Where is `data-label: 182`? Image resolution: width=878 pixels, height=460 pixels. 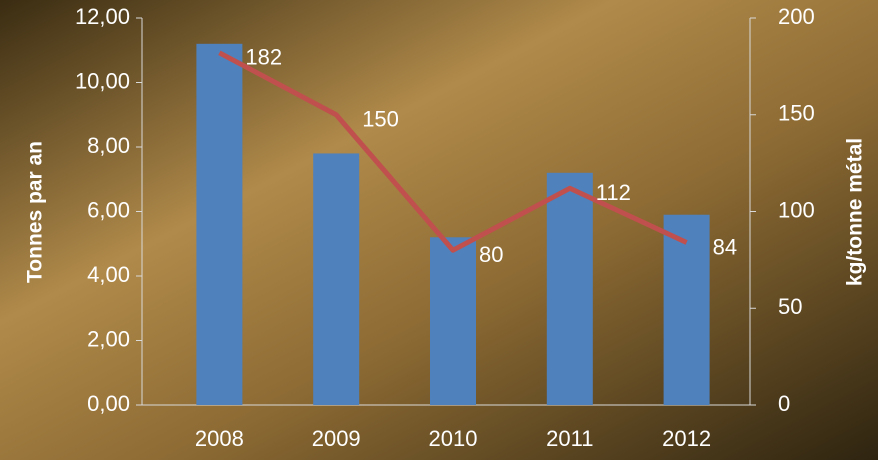
data-label: 182 is located at coordinates (263, 57).